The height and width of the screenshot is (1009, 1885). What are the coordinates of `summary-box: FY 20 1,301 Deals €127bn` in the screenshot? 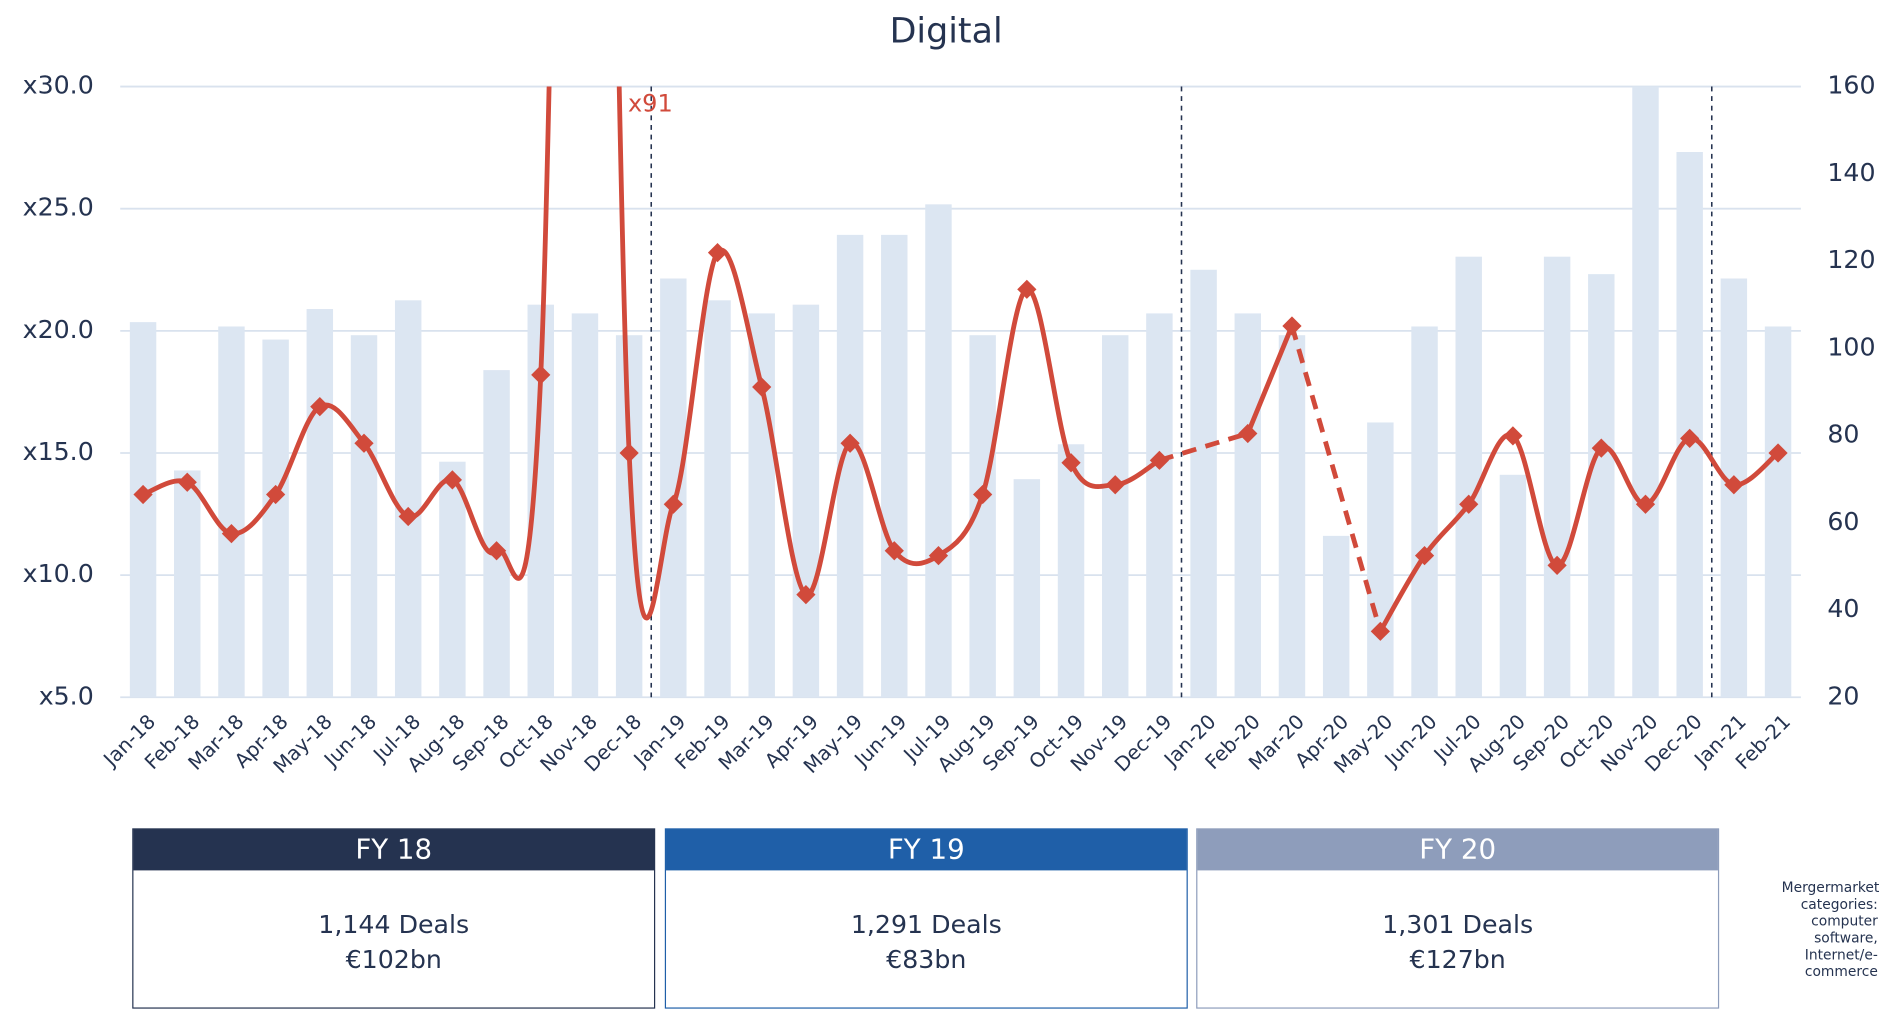 It's located at (1458, 918).